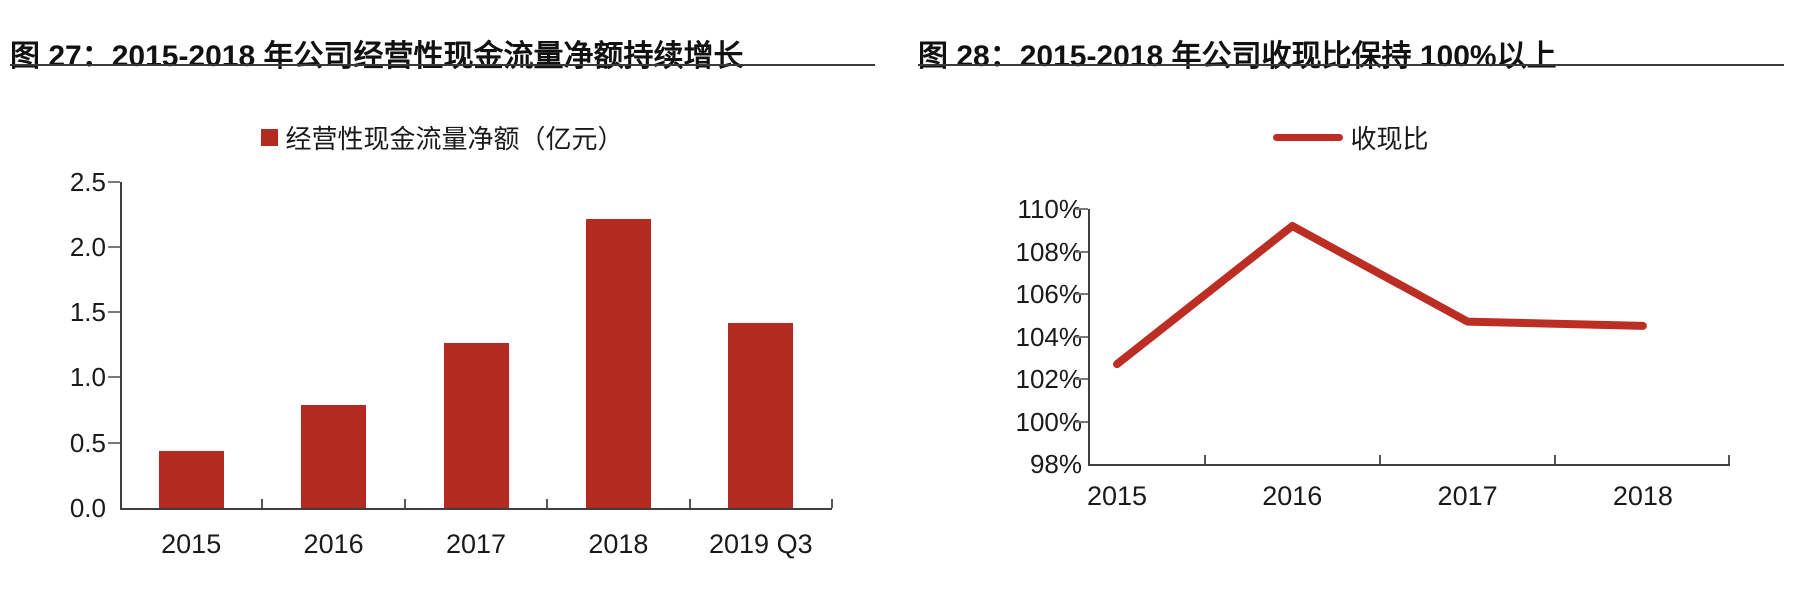 This screenshot has height=602, width=1794. I want to click on bar-2017, so click(476, 425).